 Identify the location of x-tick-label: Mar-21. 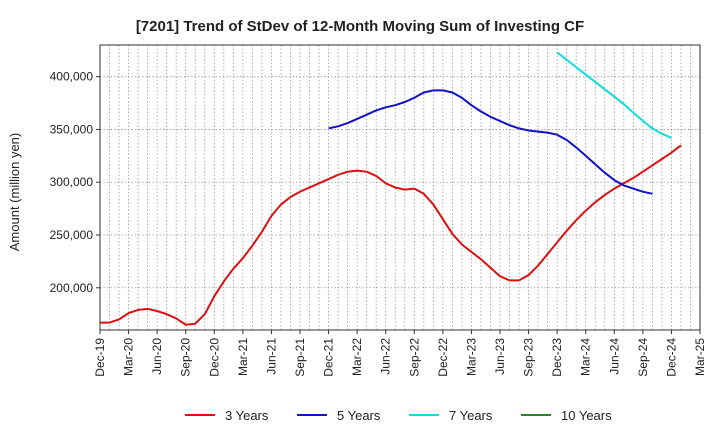
(243, 357).